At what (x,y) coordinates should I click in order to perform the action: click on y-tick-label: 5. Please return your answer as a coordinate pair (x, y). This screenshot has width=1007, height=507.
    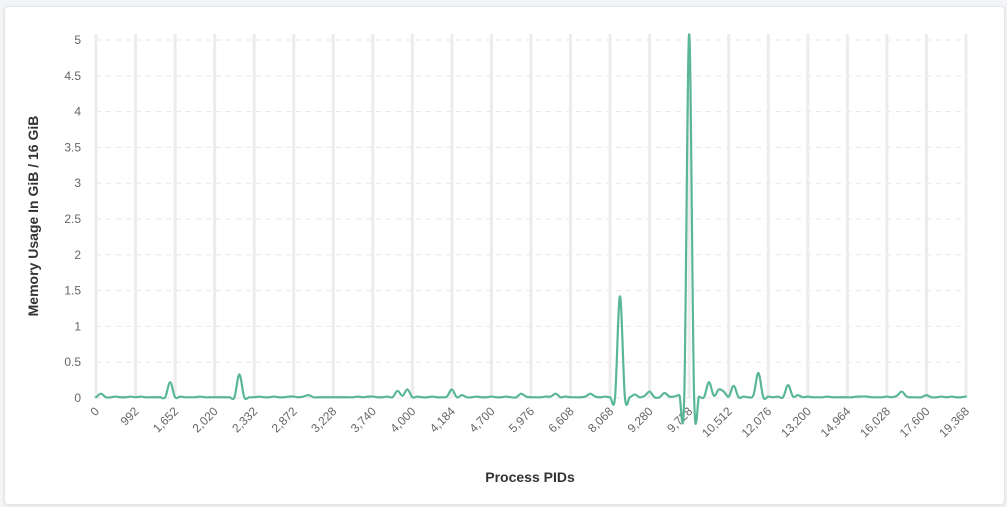
    Looking at the image, I should click on (77, 40).